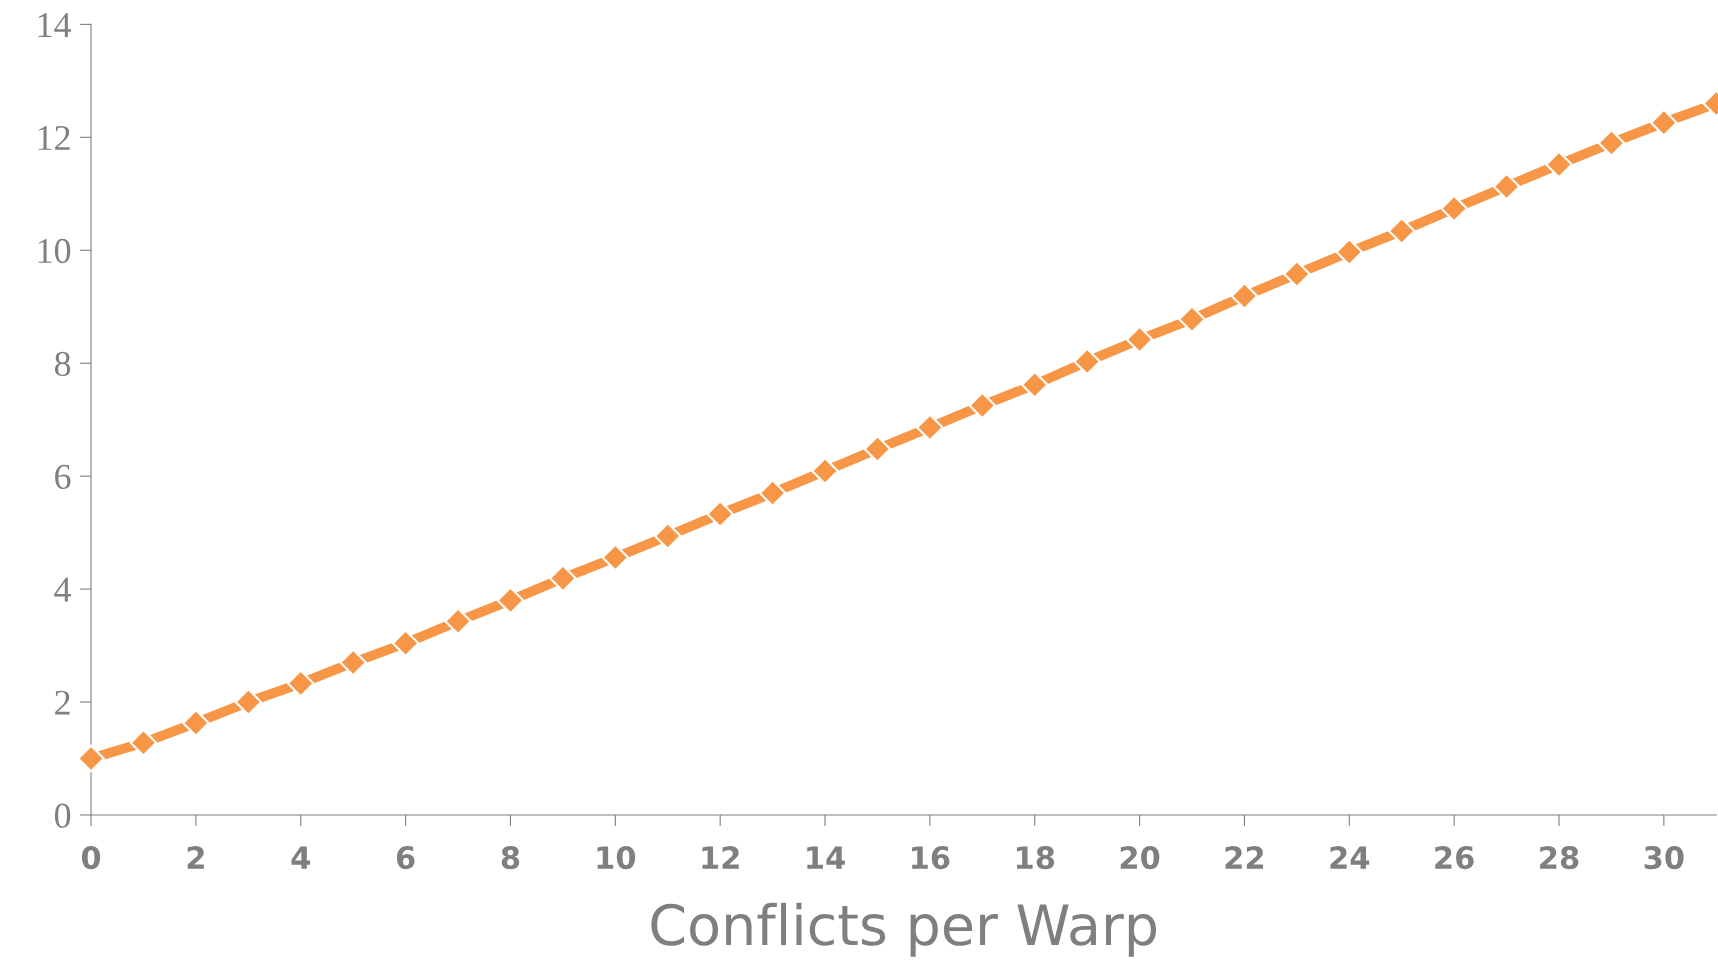 The width and height of the screenshot is (1718, 976). What do you see at coordinates (195, 857) in the screenshot?
I see `x-tick-label: 2` at bounding box center [195, 857].